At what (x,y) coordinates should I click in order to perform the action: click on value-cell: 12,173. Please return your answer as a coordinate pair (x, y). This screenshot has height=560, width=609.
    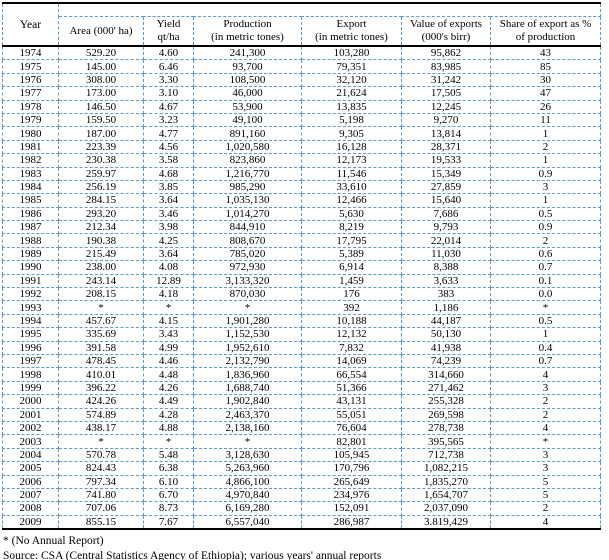
    Looking at the image, I should click on (351, 160).